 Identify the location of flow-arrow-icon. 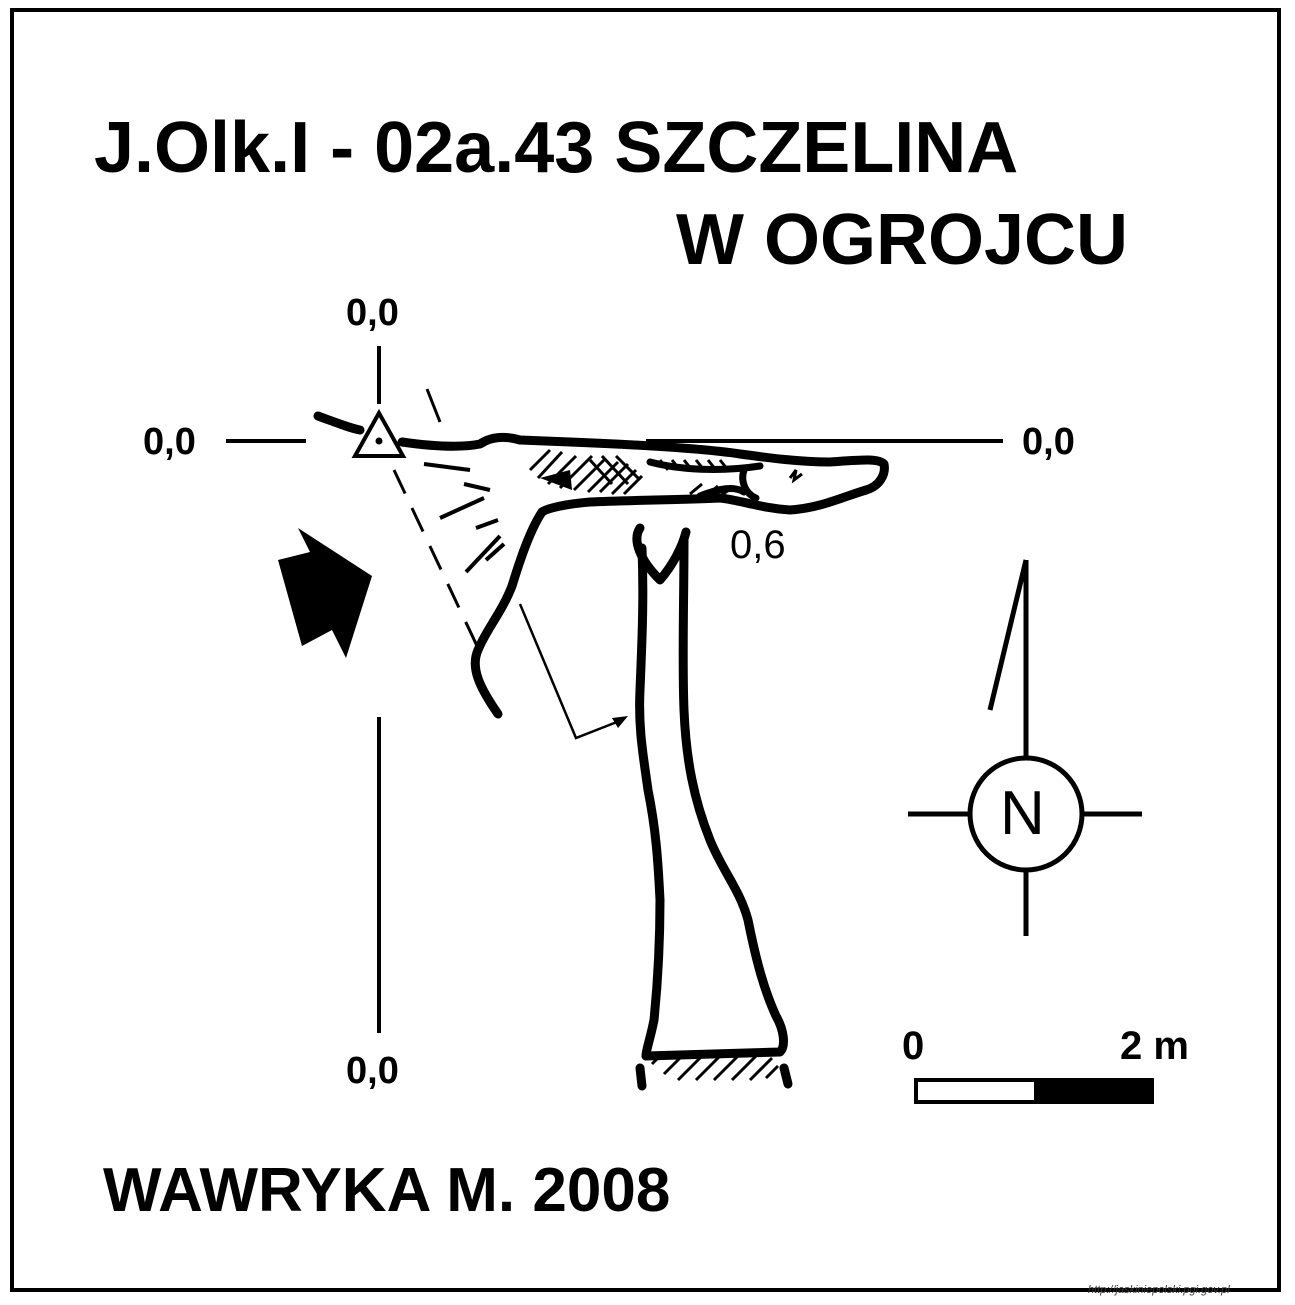
(556, 480).